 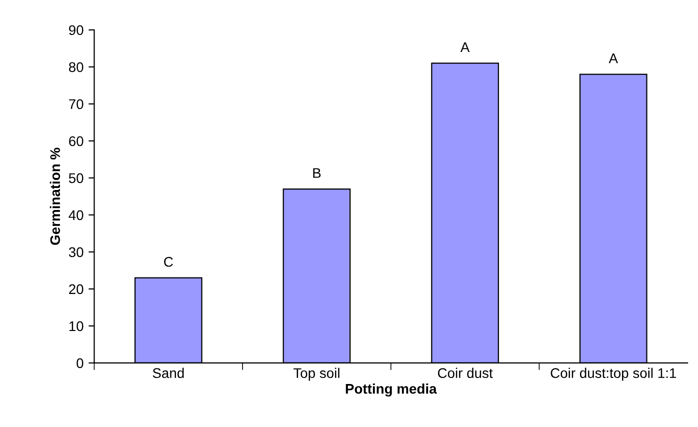 I want to click on x-axis-title: Potting media, so click(x=391, y=390).